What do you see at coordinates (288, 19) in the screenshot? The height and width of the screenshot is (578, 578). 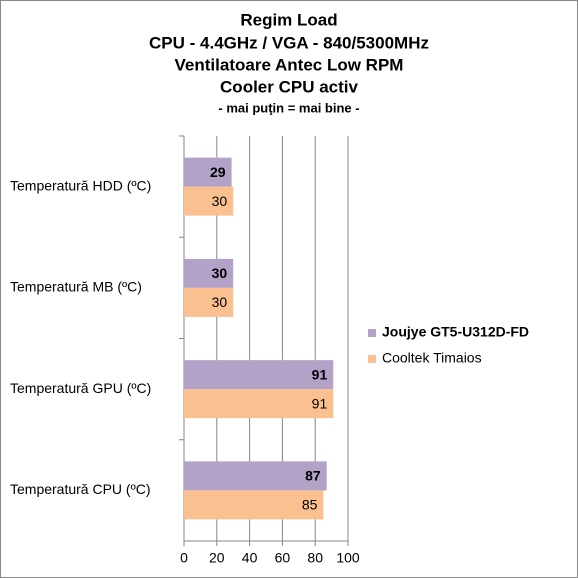 I see `chart-title: Regim Load` at bounding box center [288, 19].